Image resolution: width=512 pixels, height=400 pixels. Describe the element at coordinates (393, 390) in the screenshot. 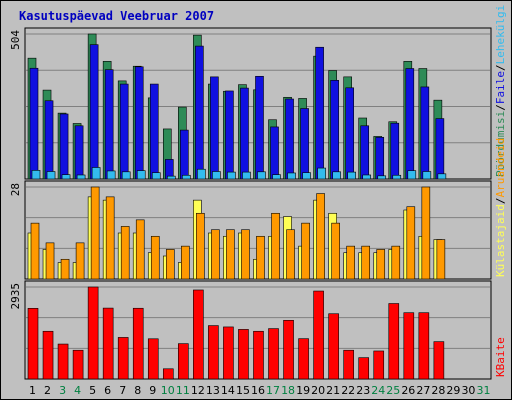

I see `x-tick-label-day-25: 25` at that location.